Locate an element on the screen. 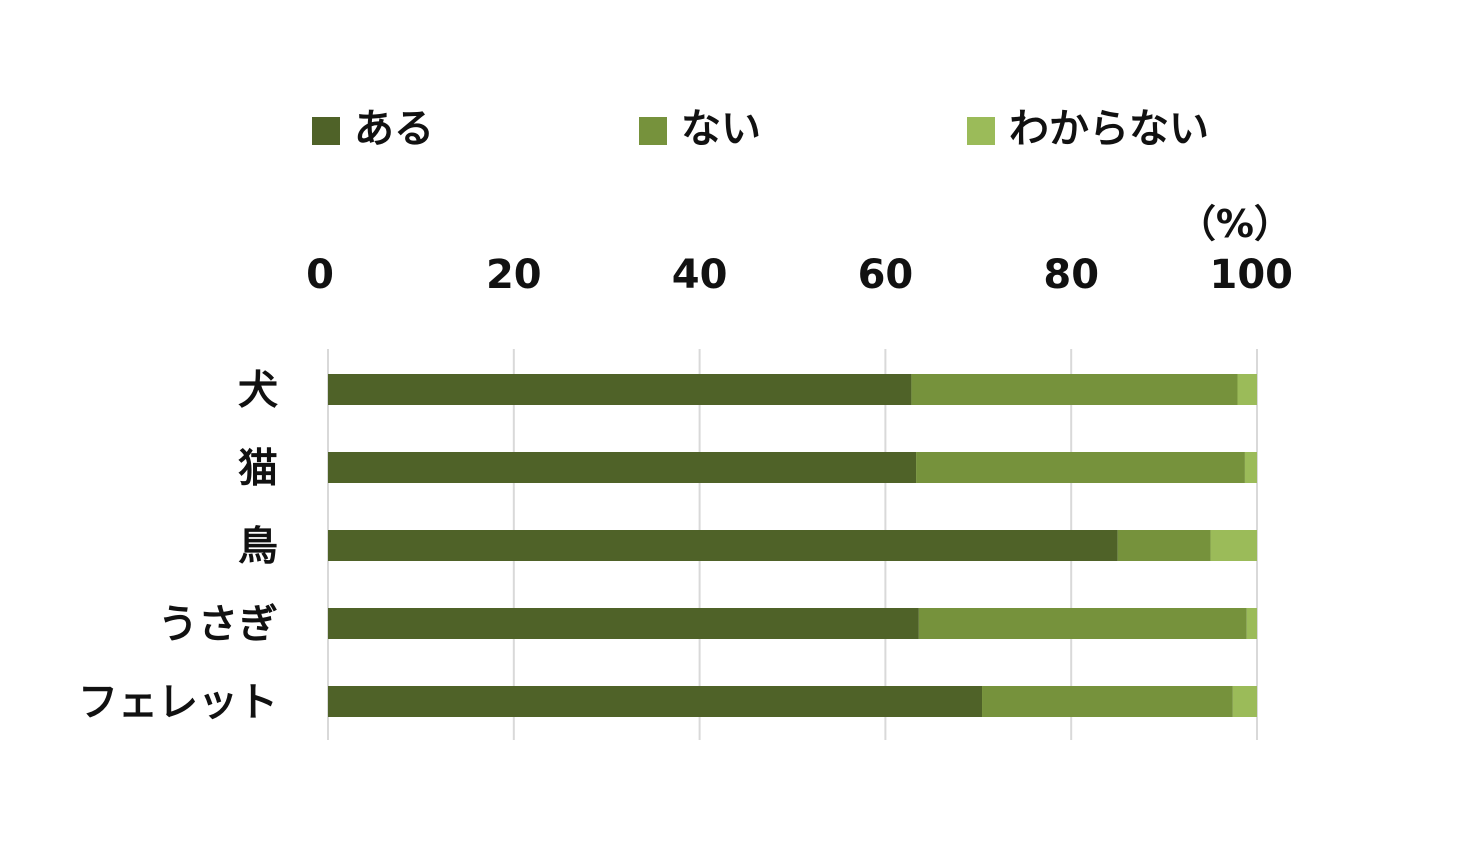 Image resolution: width=1458 pixels, height=868 pixels. legend-item-nai: ない is located at coordinates (700, 129).